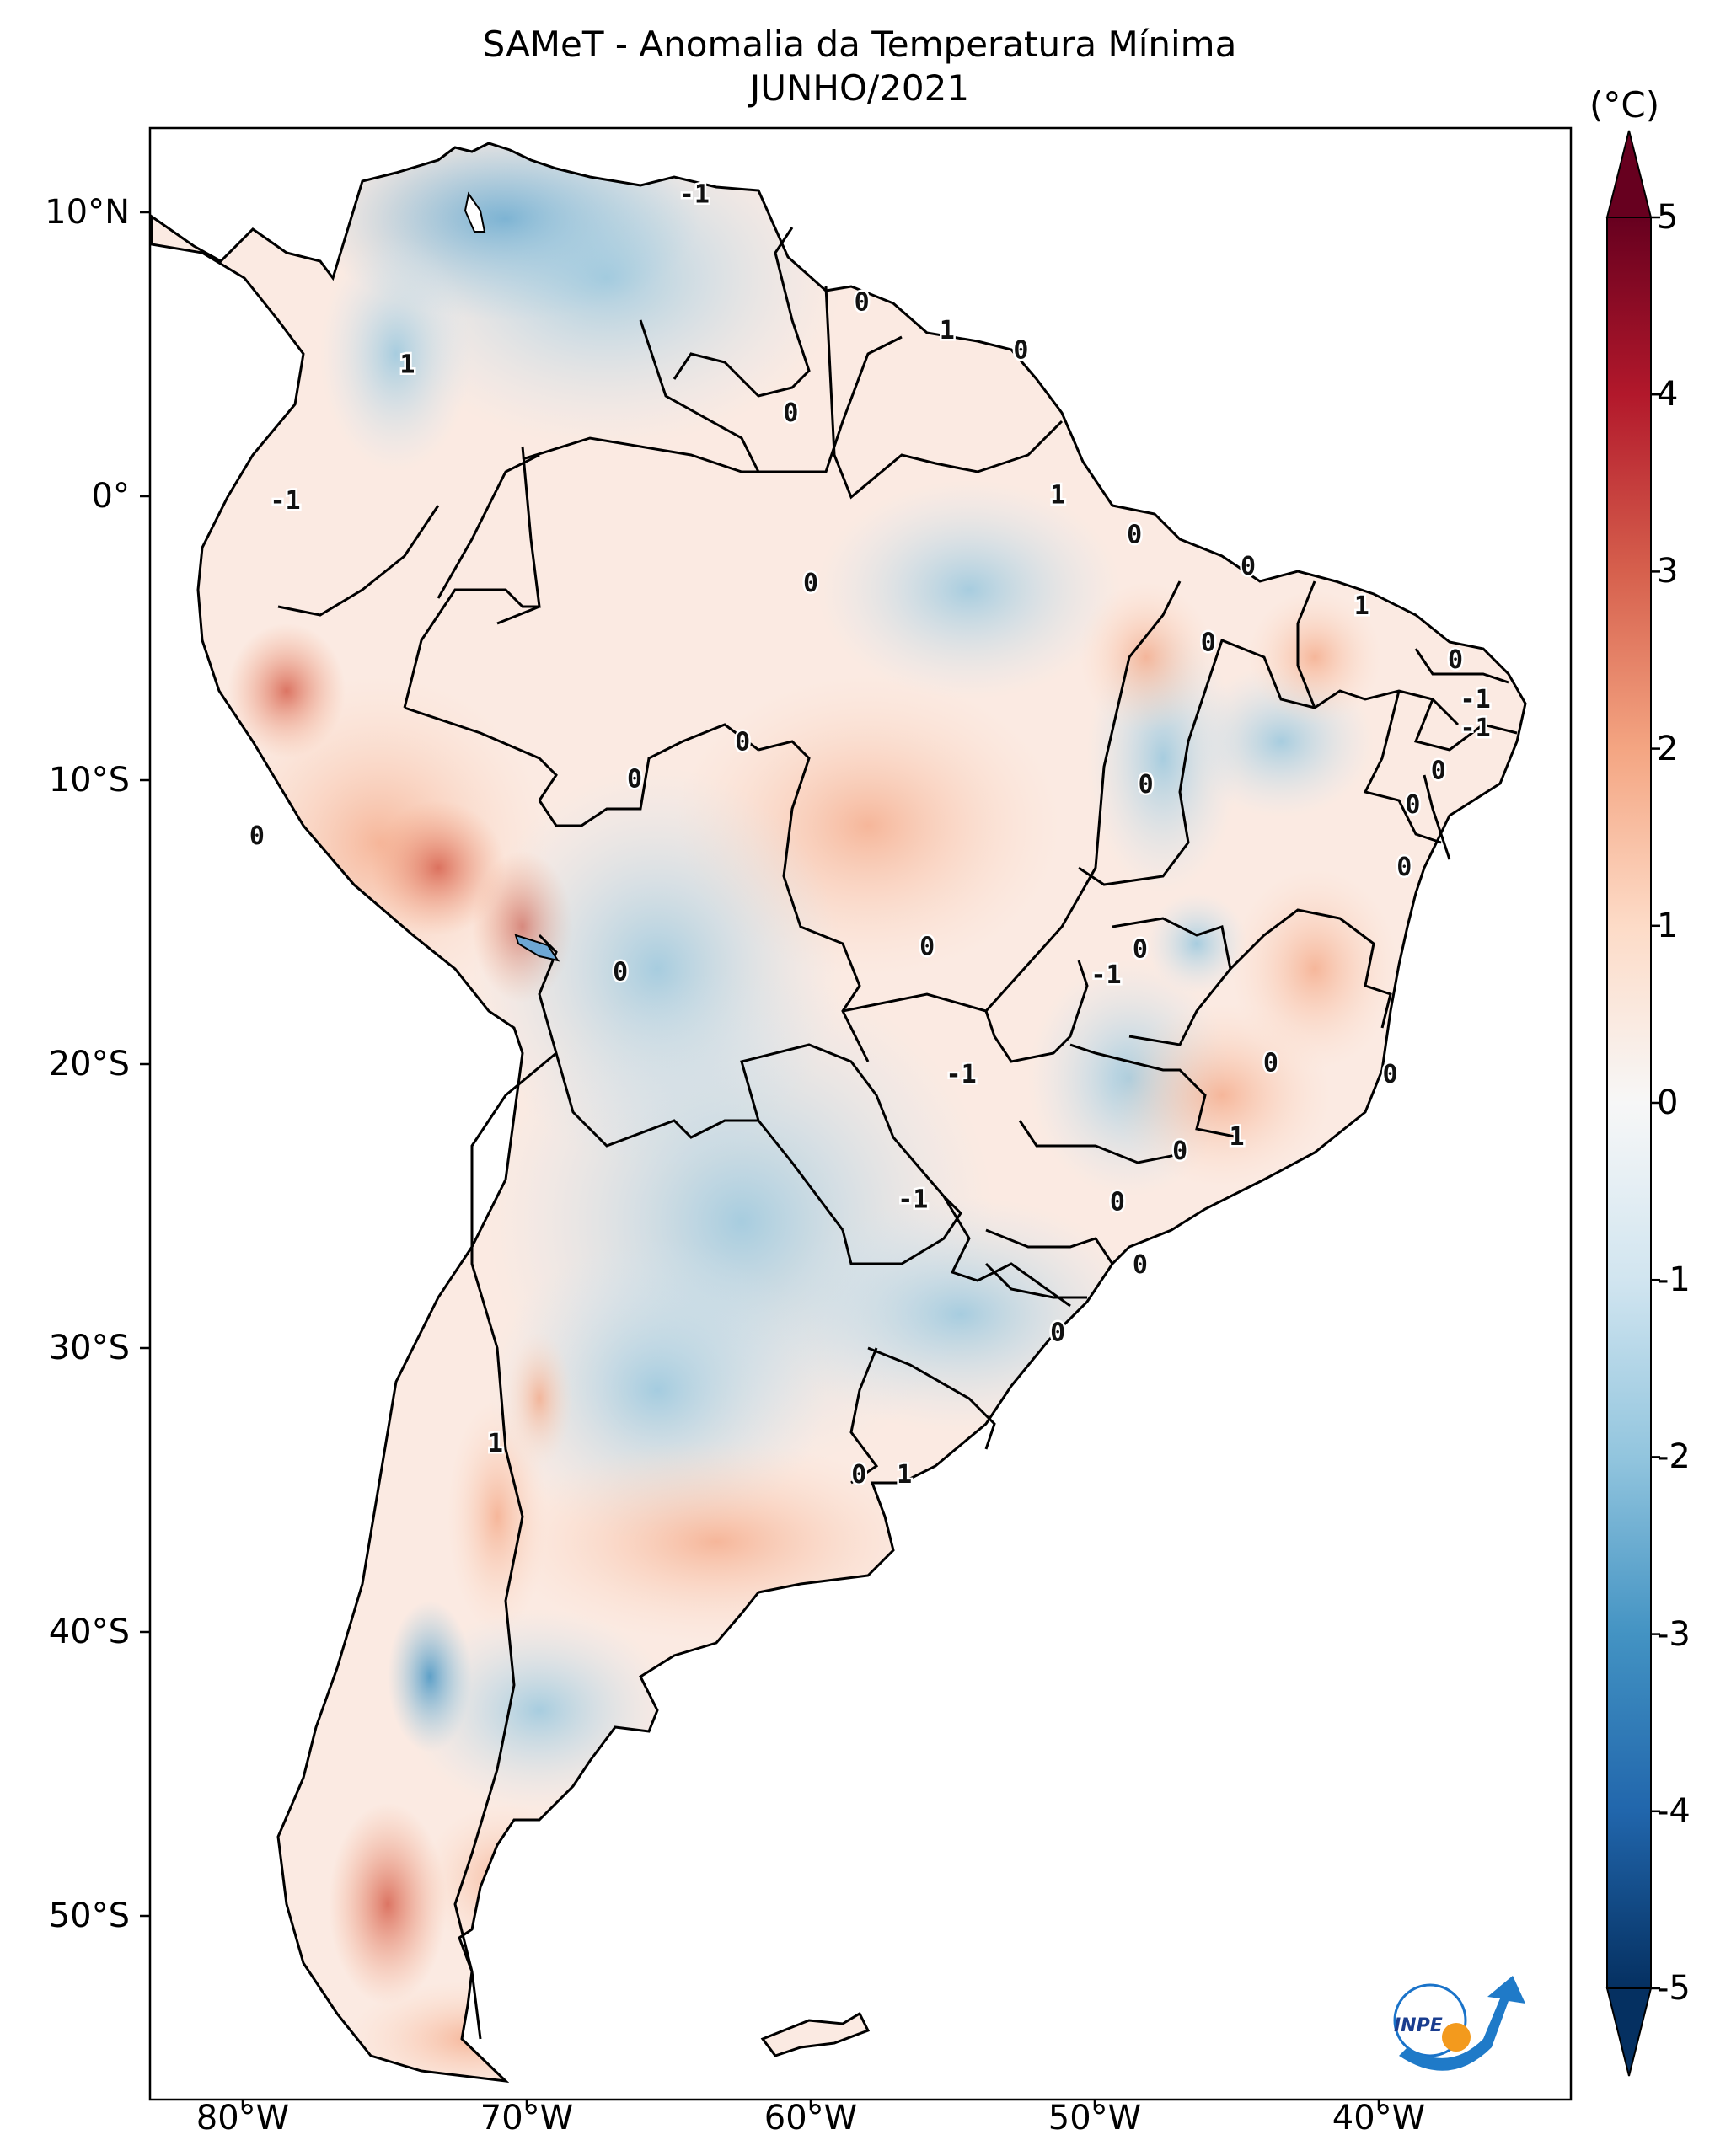  What do you see at coordinates (1674, 1811) in the screenshot?
I see `colorbar-tick-label: -4` at bounding box center [1674, 1811].